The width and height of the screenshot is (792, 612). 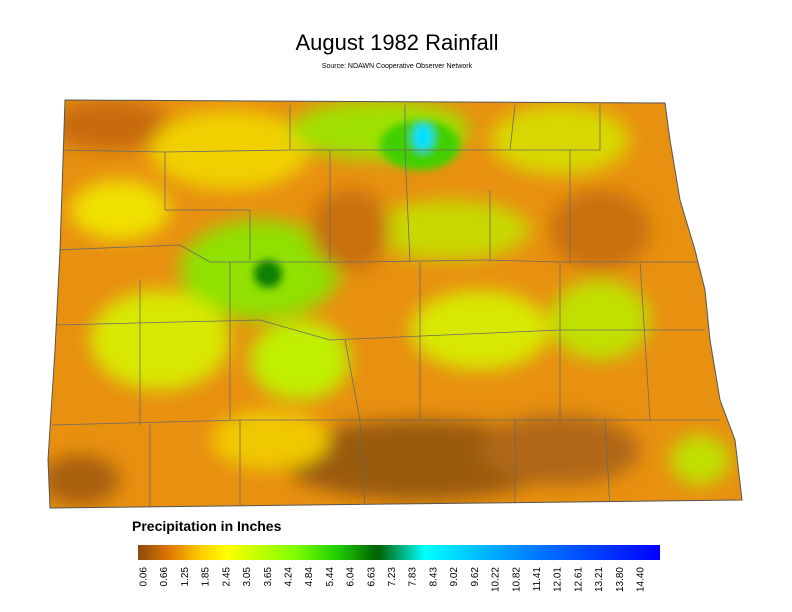 What do you see at coordinates (413, 577) in the screenshot?
I see `legend-tick-label: 7.83` at bounding box center [413, 577].